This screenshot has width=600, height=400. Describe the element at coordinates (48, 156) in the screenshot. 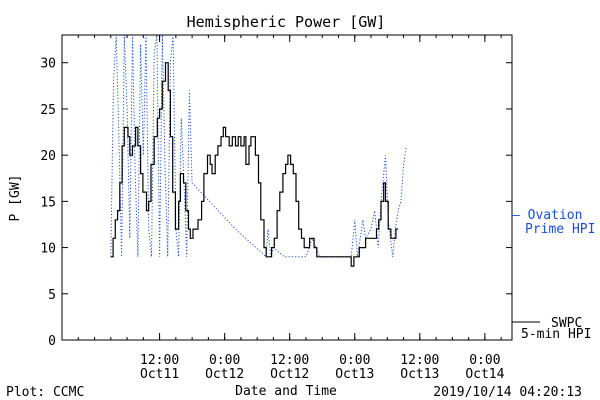

I see `y-tick-label: 20` at that location.